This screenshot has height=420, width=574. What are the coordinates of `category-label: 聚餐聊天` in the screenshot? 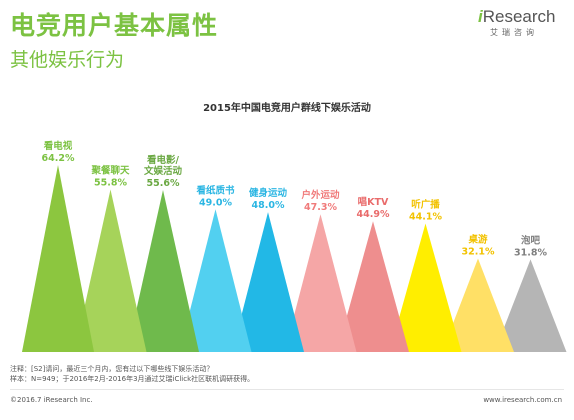 It's located at (110, 170).